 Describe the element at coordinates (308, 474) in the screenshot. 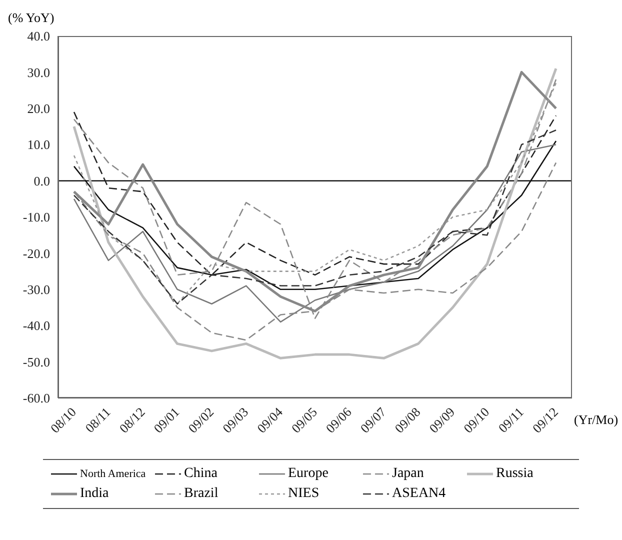

I see `legend-label: Europe` at that location.